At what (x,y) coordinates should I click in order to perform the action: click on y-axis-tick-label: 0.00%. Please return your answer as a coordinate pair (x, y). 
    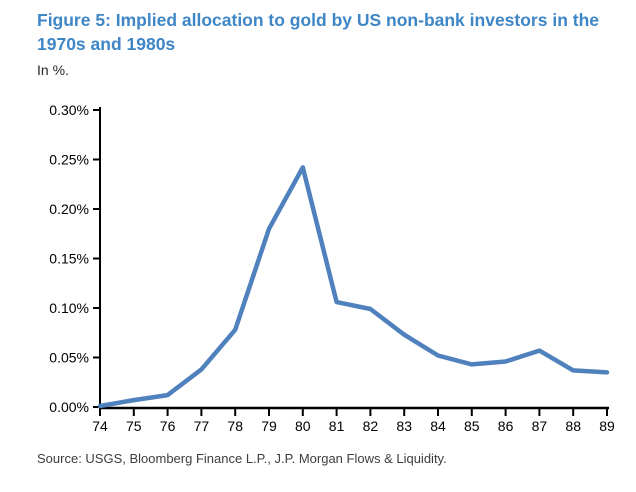
    Looking at the image, I should click on (69, 407).